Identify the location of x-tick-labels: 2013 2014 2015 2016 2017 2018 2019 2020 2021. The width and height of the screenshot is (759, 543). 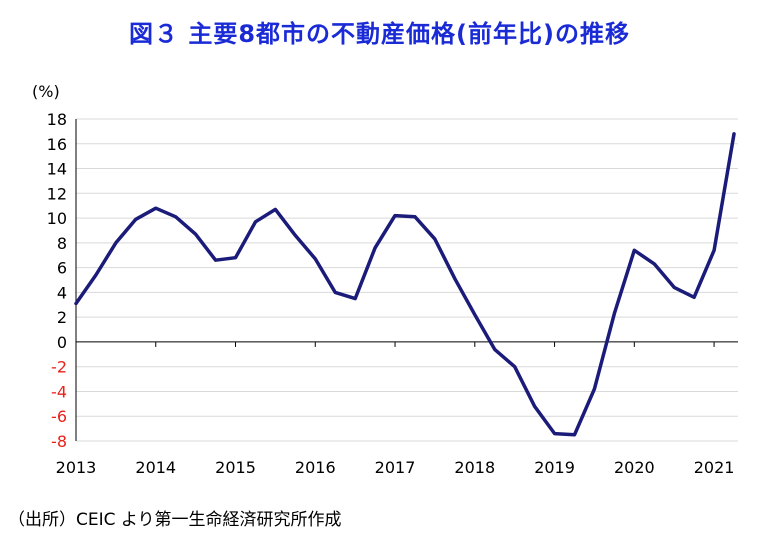
(395, 467).